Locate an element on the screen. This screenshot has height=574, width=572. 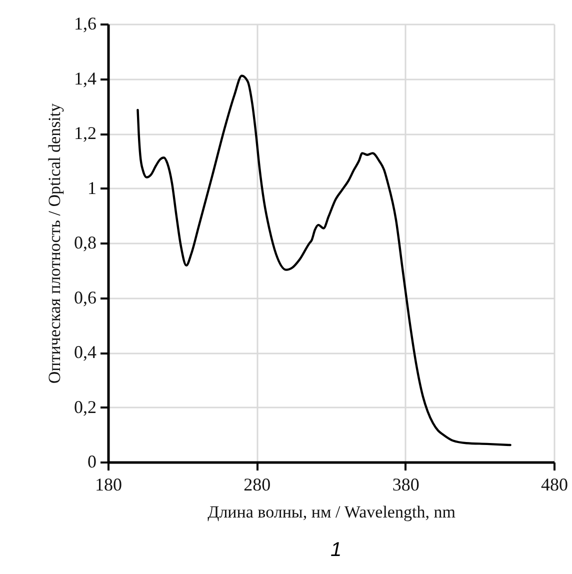
y-tick-label: 0,8 is located at coordinates (85, 242).